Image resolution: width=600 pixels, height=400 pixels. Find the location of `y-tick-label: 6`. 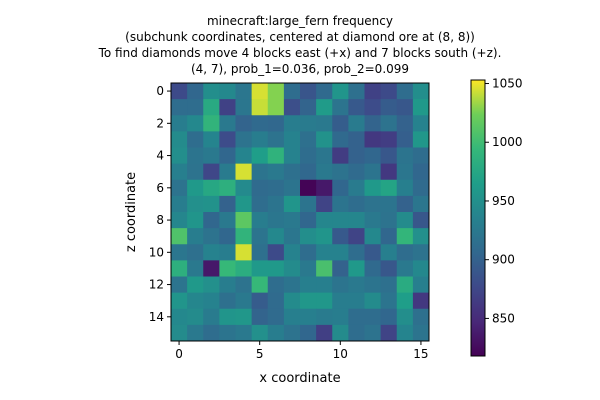

y-tick-label: 6 is located at coordinates (160, 188).